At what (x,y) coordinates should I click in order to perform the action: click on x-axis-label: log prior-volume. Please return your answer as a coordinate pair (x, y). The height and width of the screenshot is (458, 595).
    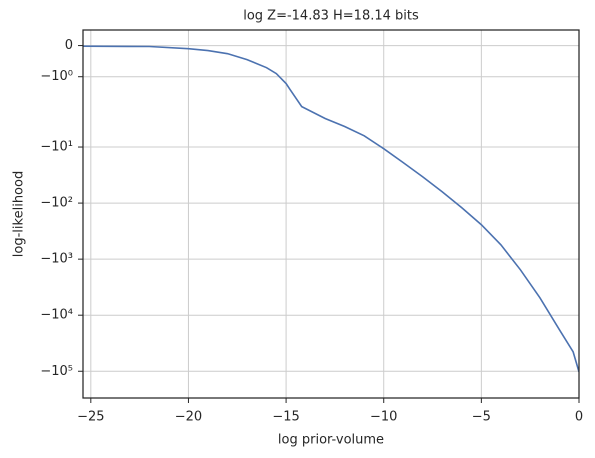
    Looking at the image, I should click on (331, 440).